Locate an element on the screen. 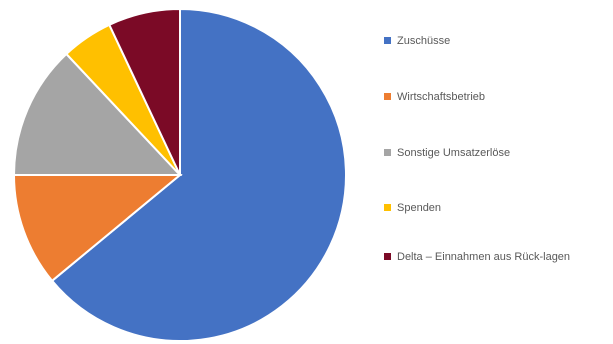 This screenshot has width=613, height=344. pie-slice-wirtschaftsbetrieb is located at coordinates (97, 228).